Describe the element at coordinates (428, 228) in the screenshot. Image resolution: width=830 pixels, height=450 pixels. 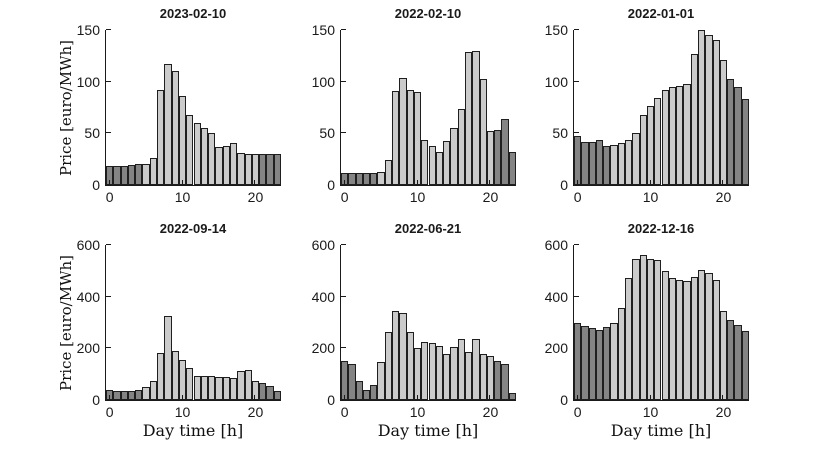
I see `chart-title: 2022-06-21` at that location.